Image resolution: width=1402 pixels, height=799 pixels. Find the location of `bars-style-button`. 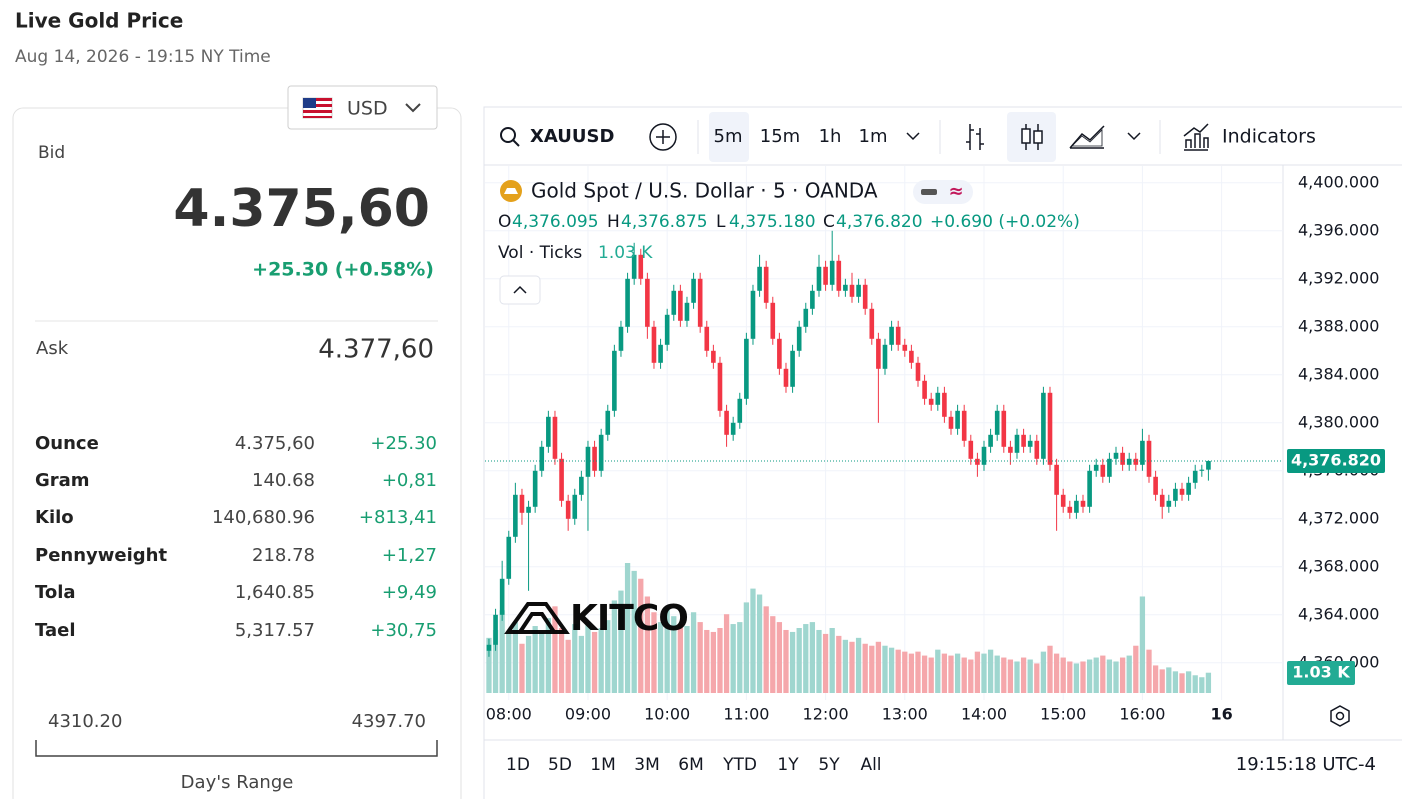

bars-style-button is located at coordinates (975, 137).